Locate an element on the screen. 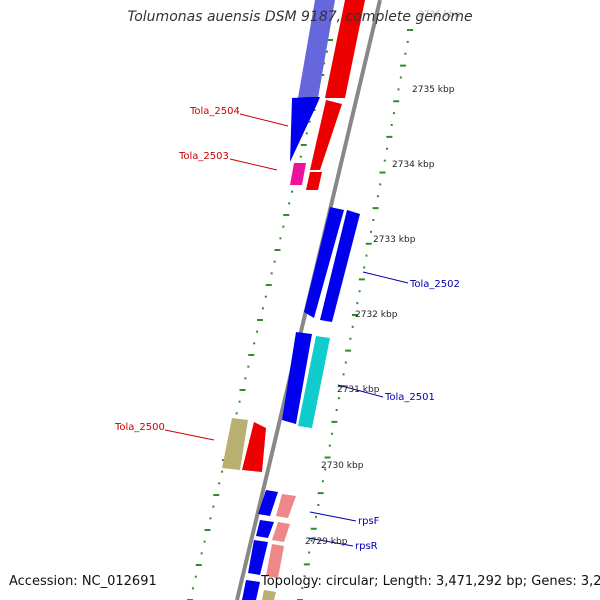  gene-rpsr is located at coordinates (281, 532).